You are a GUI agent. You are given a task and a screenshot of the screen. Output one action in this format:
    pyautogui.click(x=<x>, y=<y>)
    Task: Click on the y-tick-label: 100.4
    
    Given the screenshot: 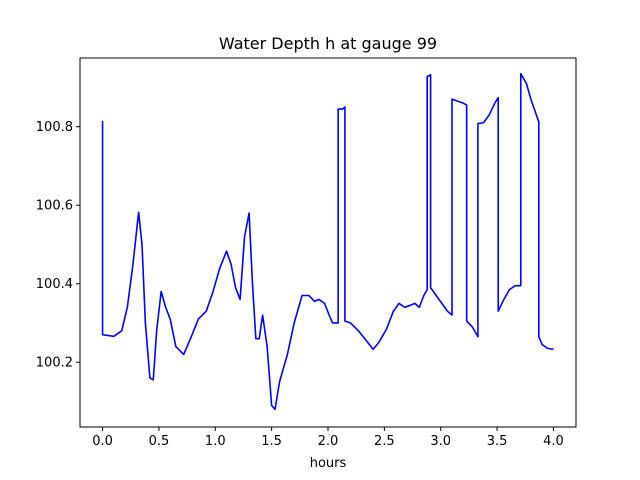 What is the action you would take?
    pyautogui.click(x=54, y=284)
    